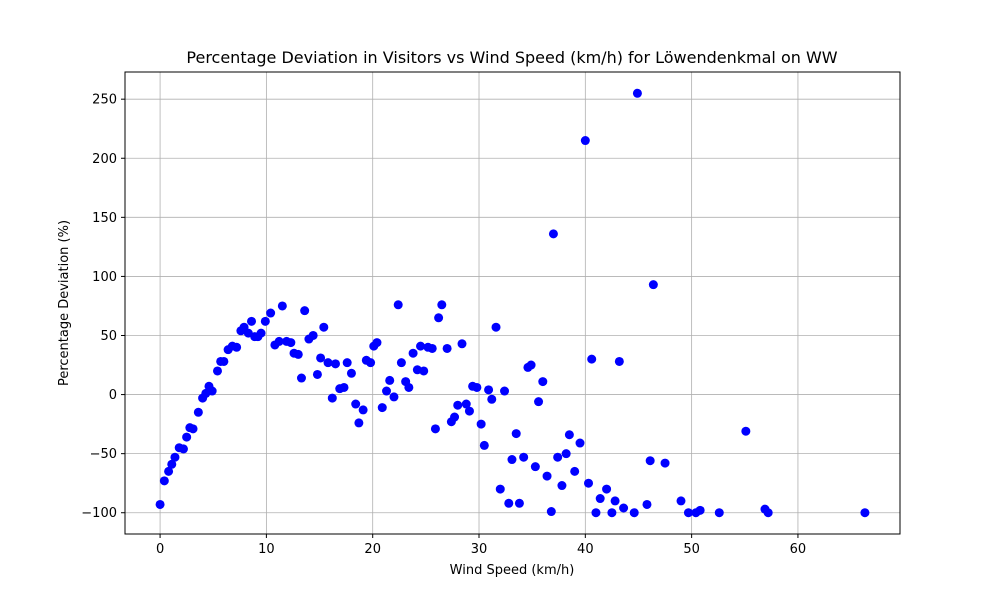  Describe the element at coordinates (104, 159) in the screenshot. I see `y-tick-label: 200` at that location.